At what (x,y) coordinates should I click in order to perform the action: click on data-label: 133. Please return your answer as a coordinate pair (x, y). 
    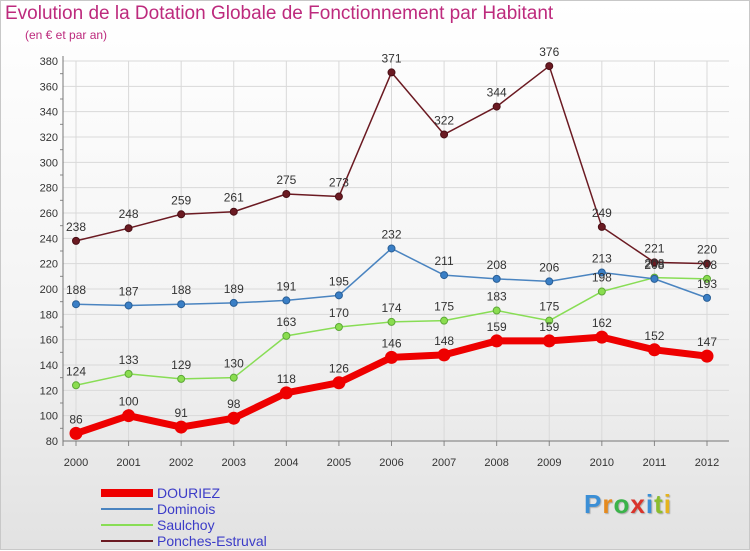
    Looking at the image, I should click on (129, 360).